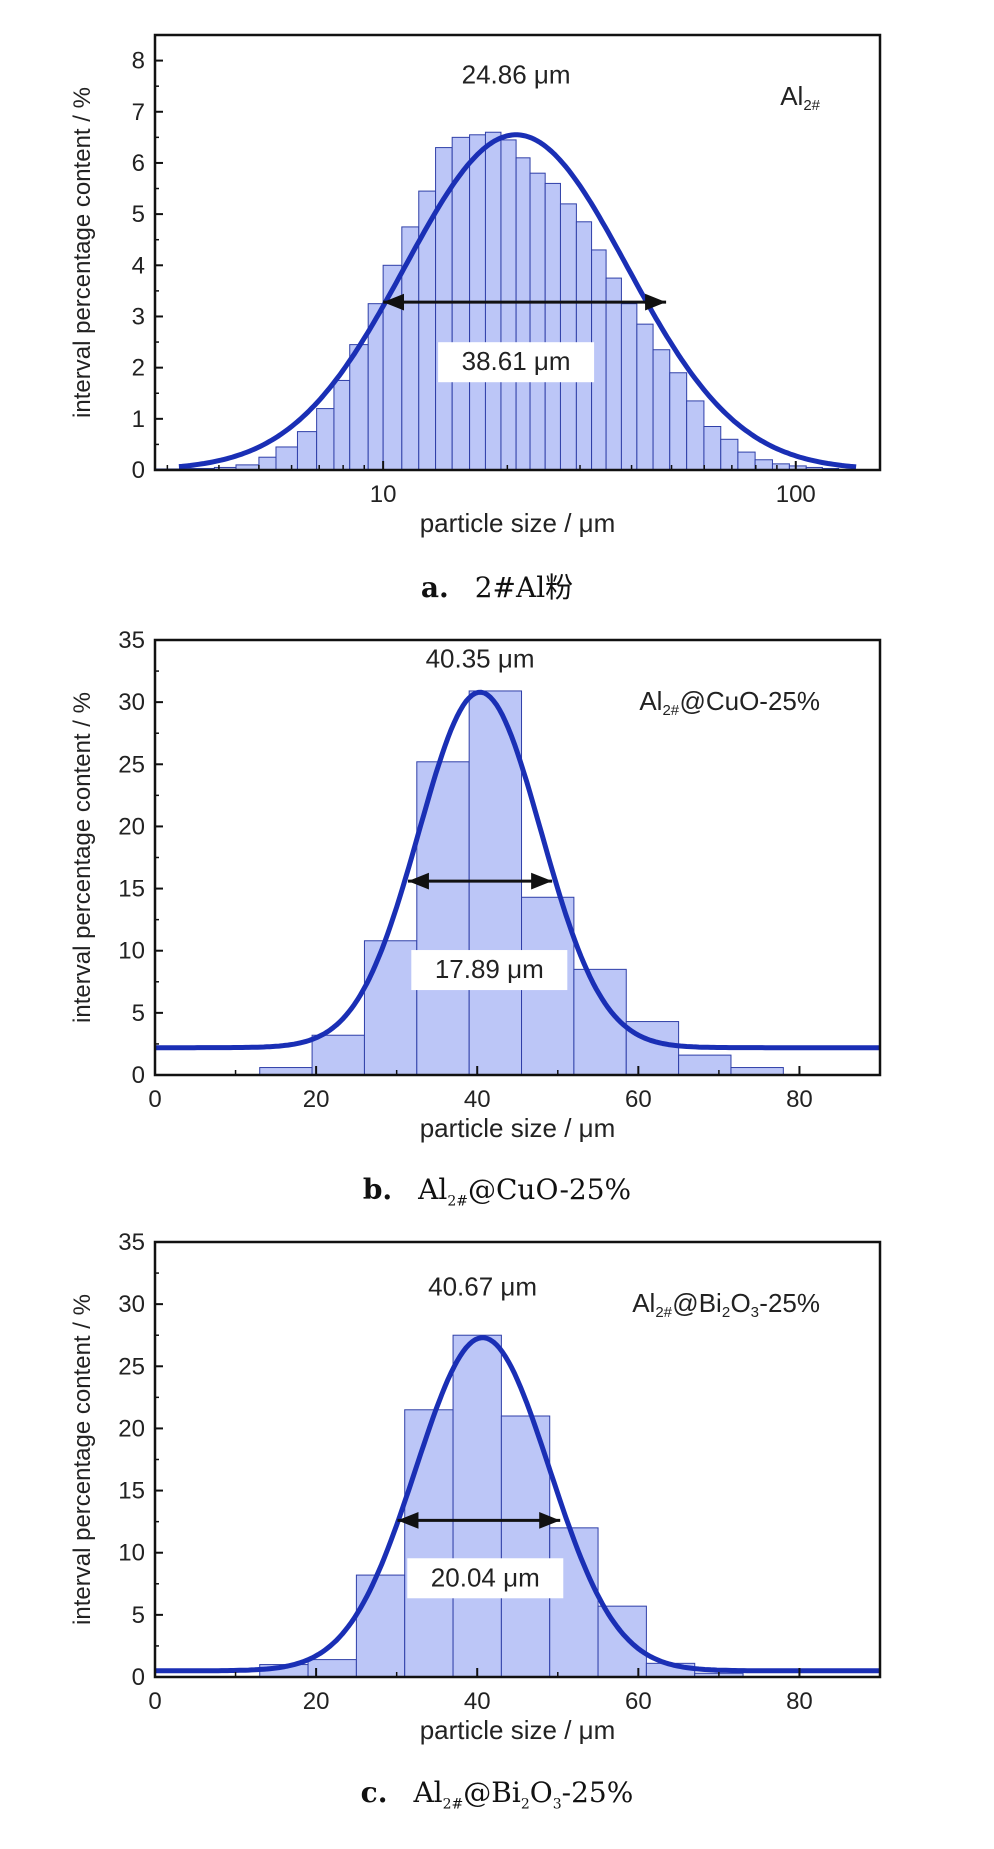  What do you see at coordinates (374, 1792) in the screenshot?
I see `caption-c-letter: c.` at bounding box center [374, 1792].